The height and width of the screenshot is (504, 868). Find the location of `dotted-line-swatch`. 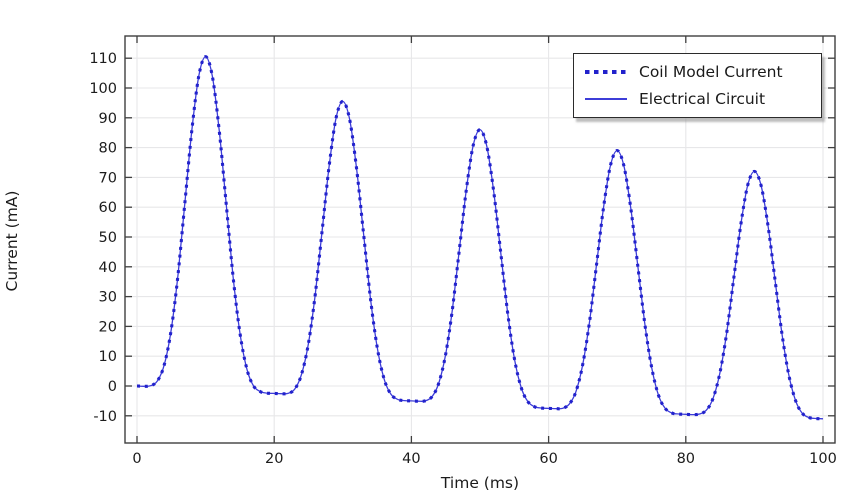

dotted-line-swatch is located at coordinates (606, 72).